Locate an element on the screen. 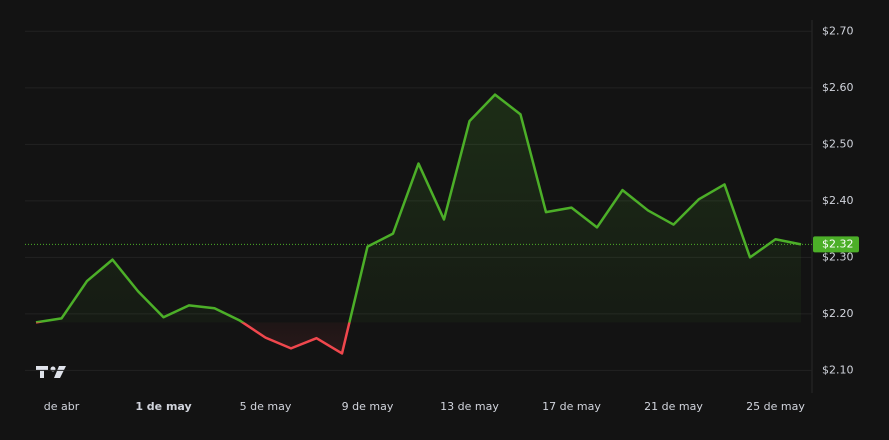  y-tick-label: $2.70 is located at coordinates (838, 30).